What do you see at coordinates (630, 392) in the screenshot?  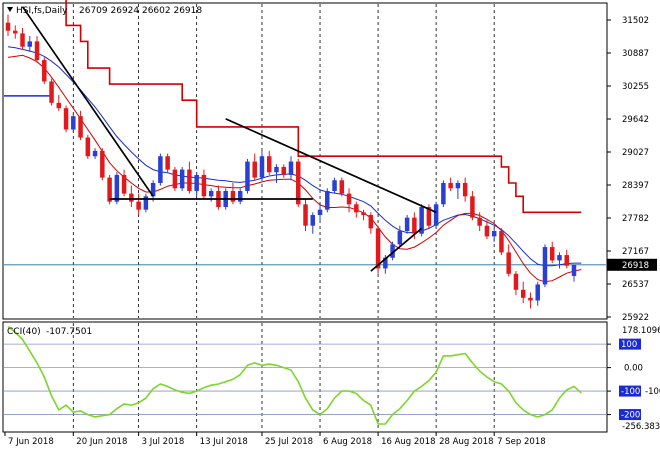 I see `cci-level-label: -100` at bounding box center [630, 392].